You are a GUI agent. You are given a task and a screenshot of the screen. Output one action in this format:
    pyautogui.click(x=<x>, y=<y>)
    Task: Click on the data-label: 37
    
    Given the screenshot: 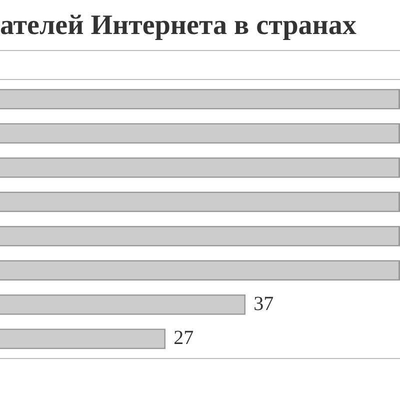 What is the action you would take?
    pyautogui.click(x=264, y=303)
    